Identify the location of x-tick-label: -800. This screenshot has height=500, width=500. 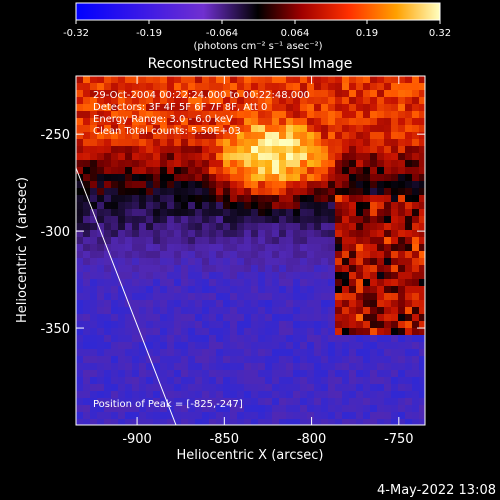
(312, 439).